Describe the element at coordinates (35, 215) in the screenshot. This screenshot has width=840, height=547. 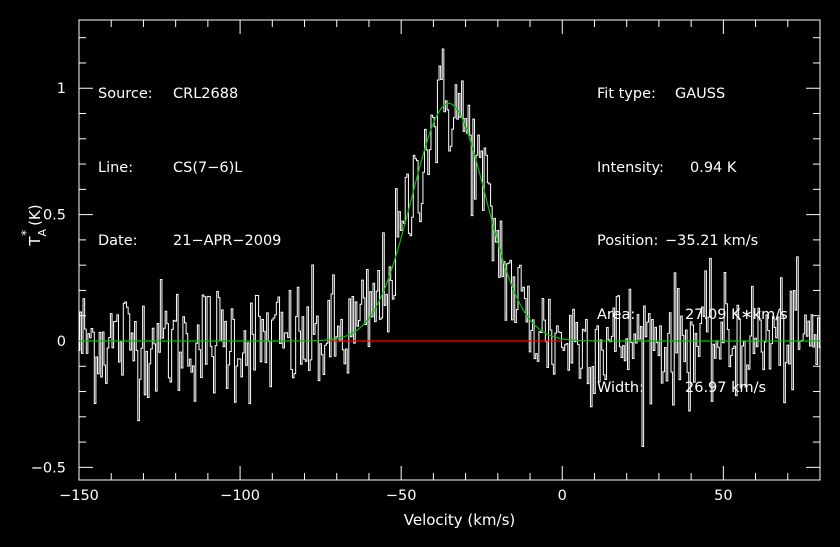
I see `y-label-unit: (K)` at that location.